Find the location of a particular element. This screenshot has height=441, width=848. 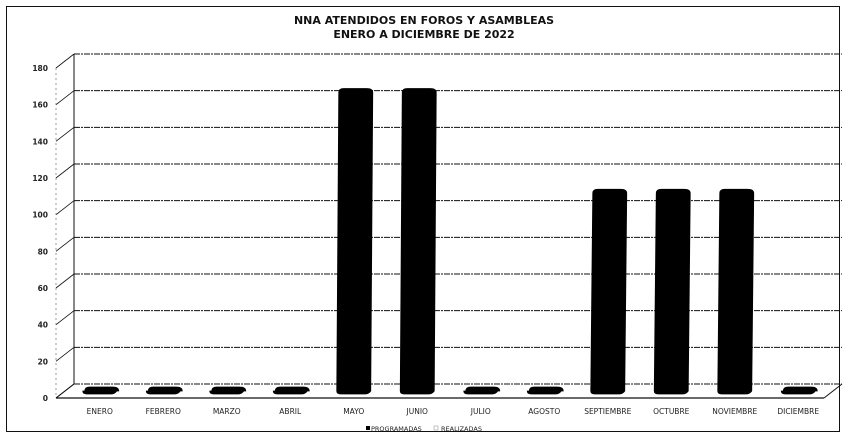

legend-swatch-realizadas is located at coordinates (436, 428).